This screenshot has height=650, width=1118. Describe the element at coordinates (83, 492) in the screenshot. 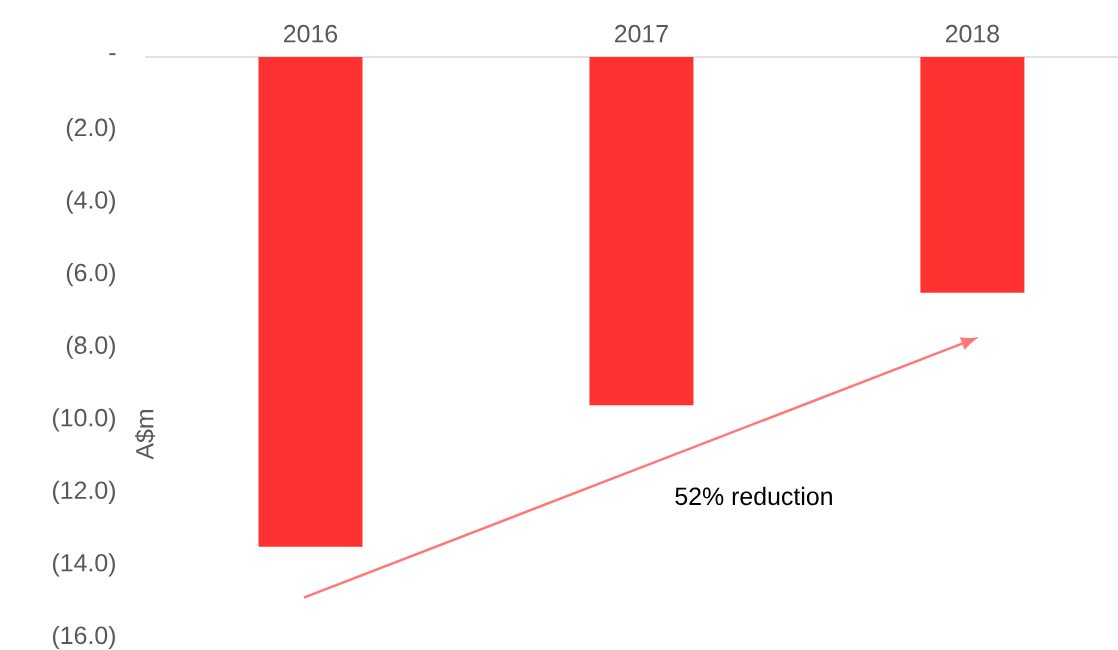

I see `y-tick-label: (12.0)` at that location.